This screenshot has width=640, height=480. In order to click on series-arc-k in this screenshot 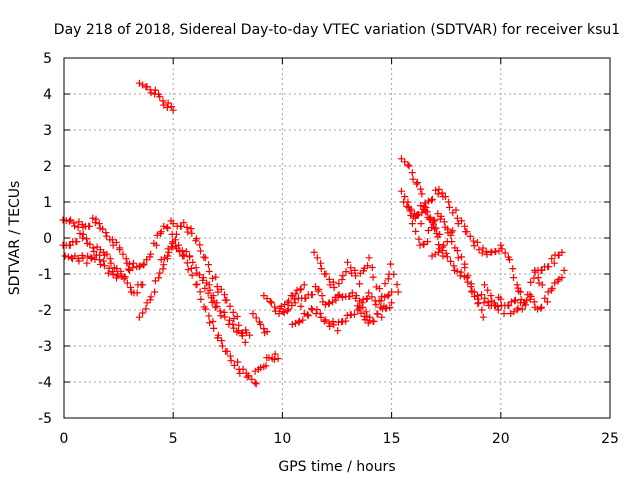, I will do `click(284, 299)`.